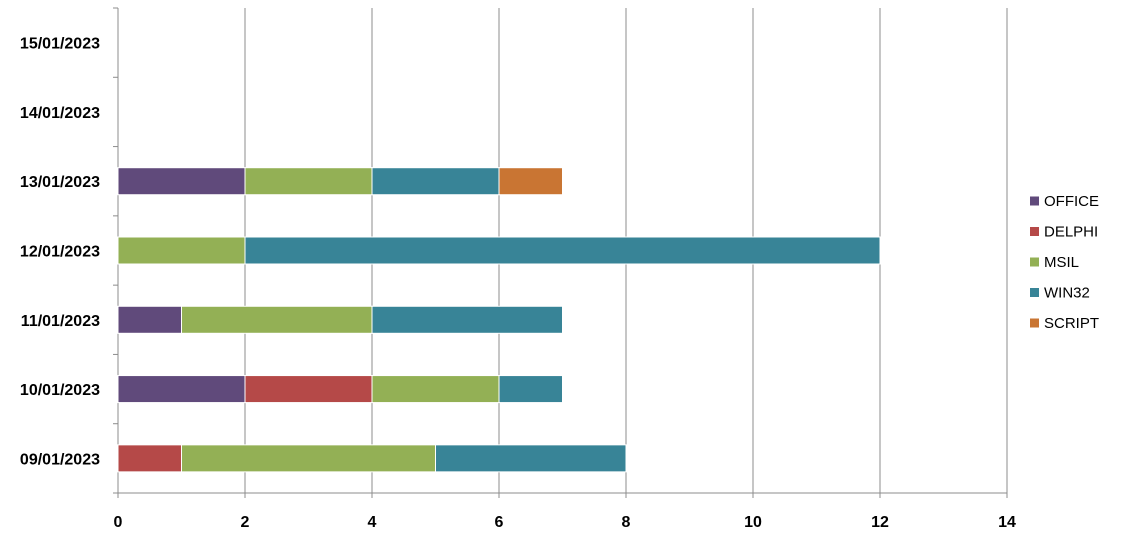  What do you see at coordinates (753, 522) in the screenshot?
I see `x-tick-label: 10` at bounding box center [753, 522].